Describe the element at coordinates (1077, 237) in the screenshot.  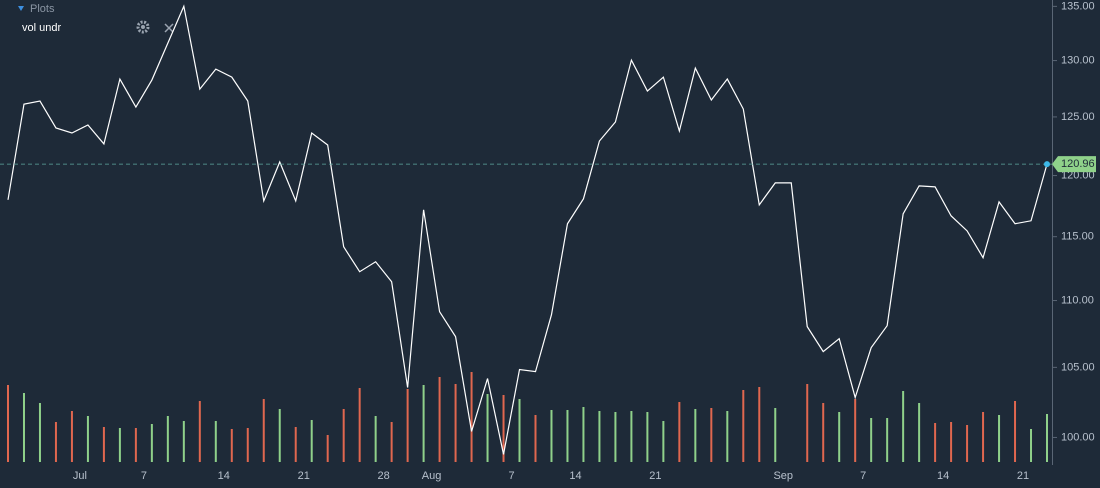
I see `y-tick-label: 115.00` at that location.